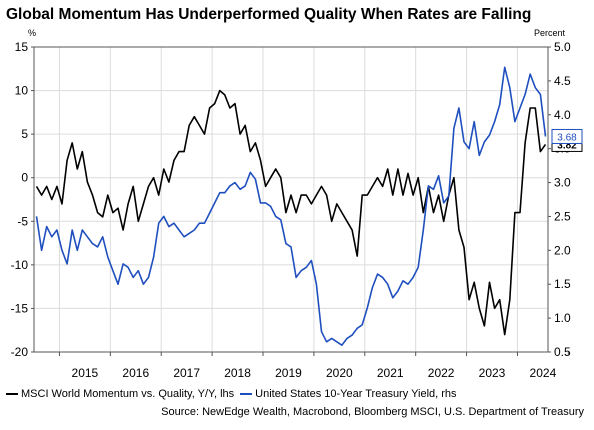 Image resolution: width=594 pixels, height=430 pixels. What do you see at coordinates (24, 134) in the screenshot?
I see `left-axis-tick-label: 5` at bounding box center [24, 134].